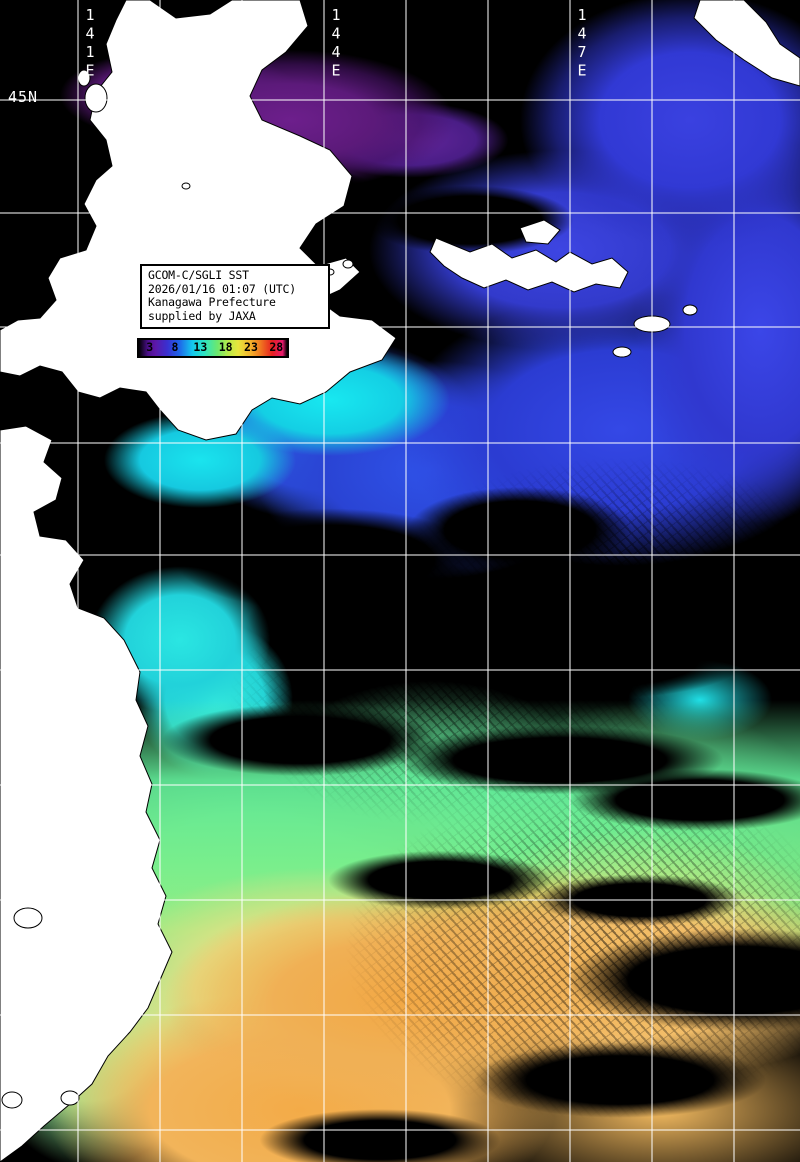 The image size is (800, 1162). I want to click on colorbar-tick-13: 13, so click(200, 347).